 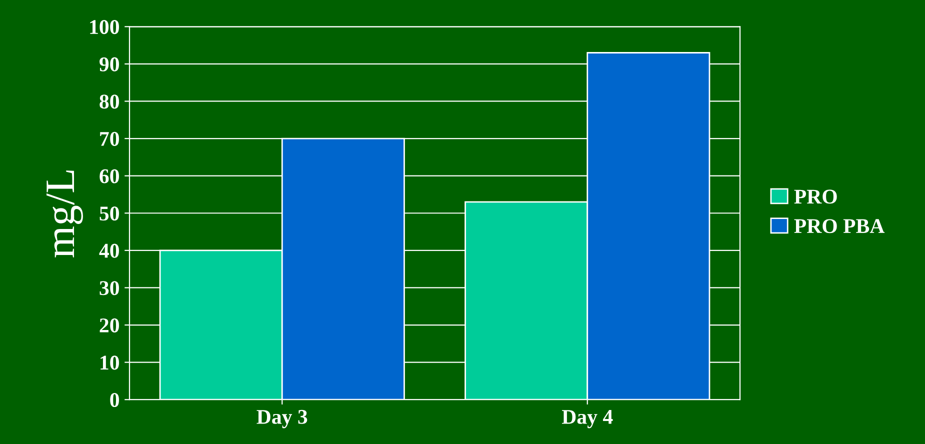 What do you see at coordinates (109, 363) in the screenshot?
I see `y-tick-label: 10` at bounding box center [109, 363].